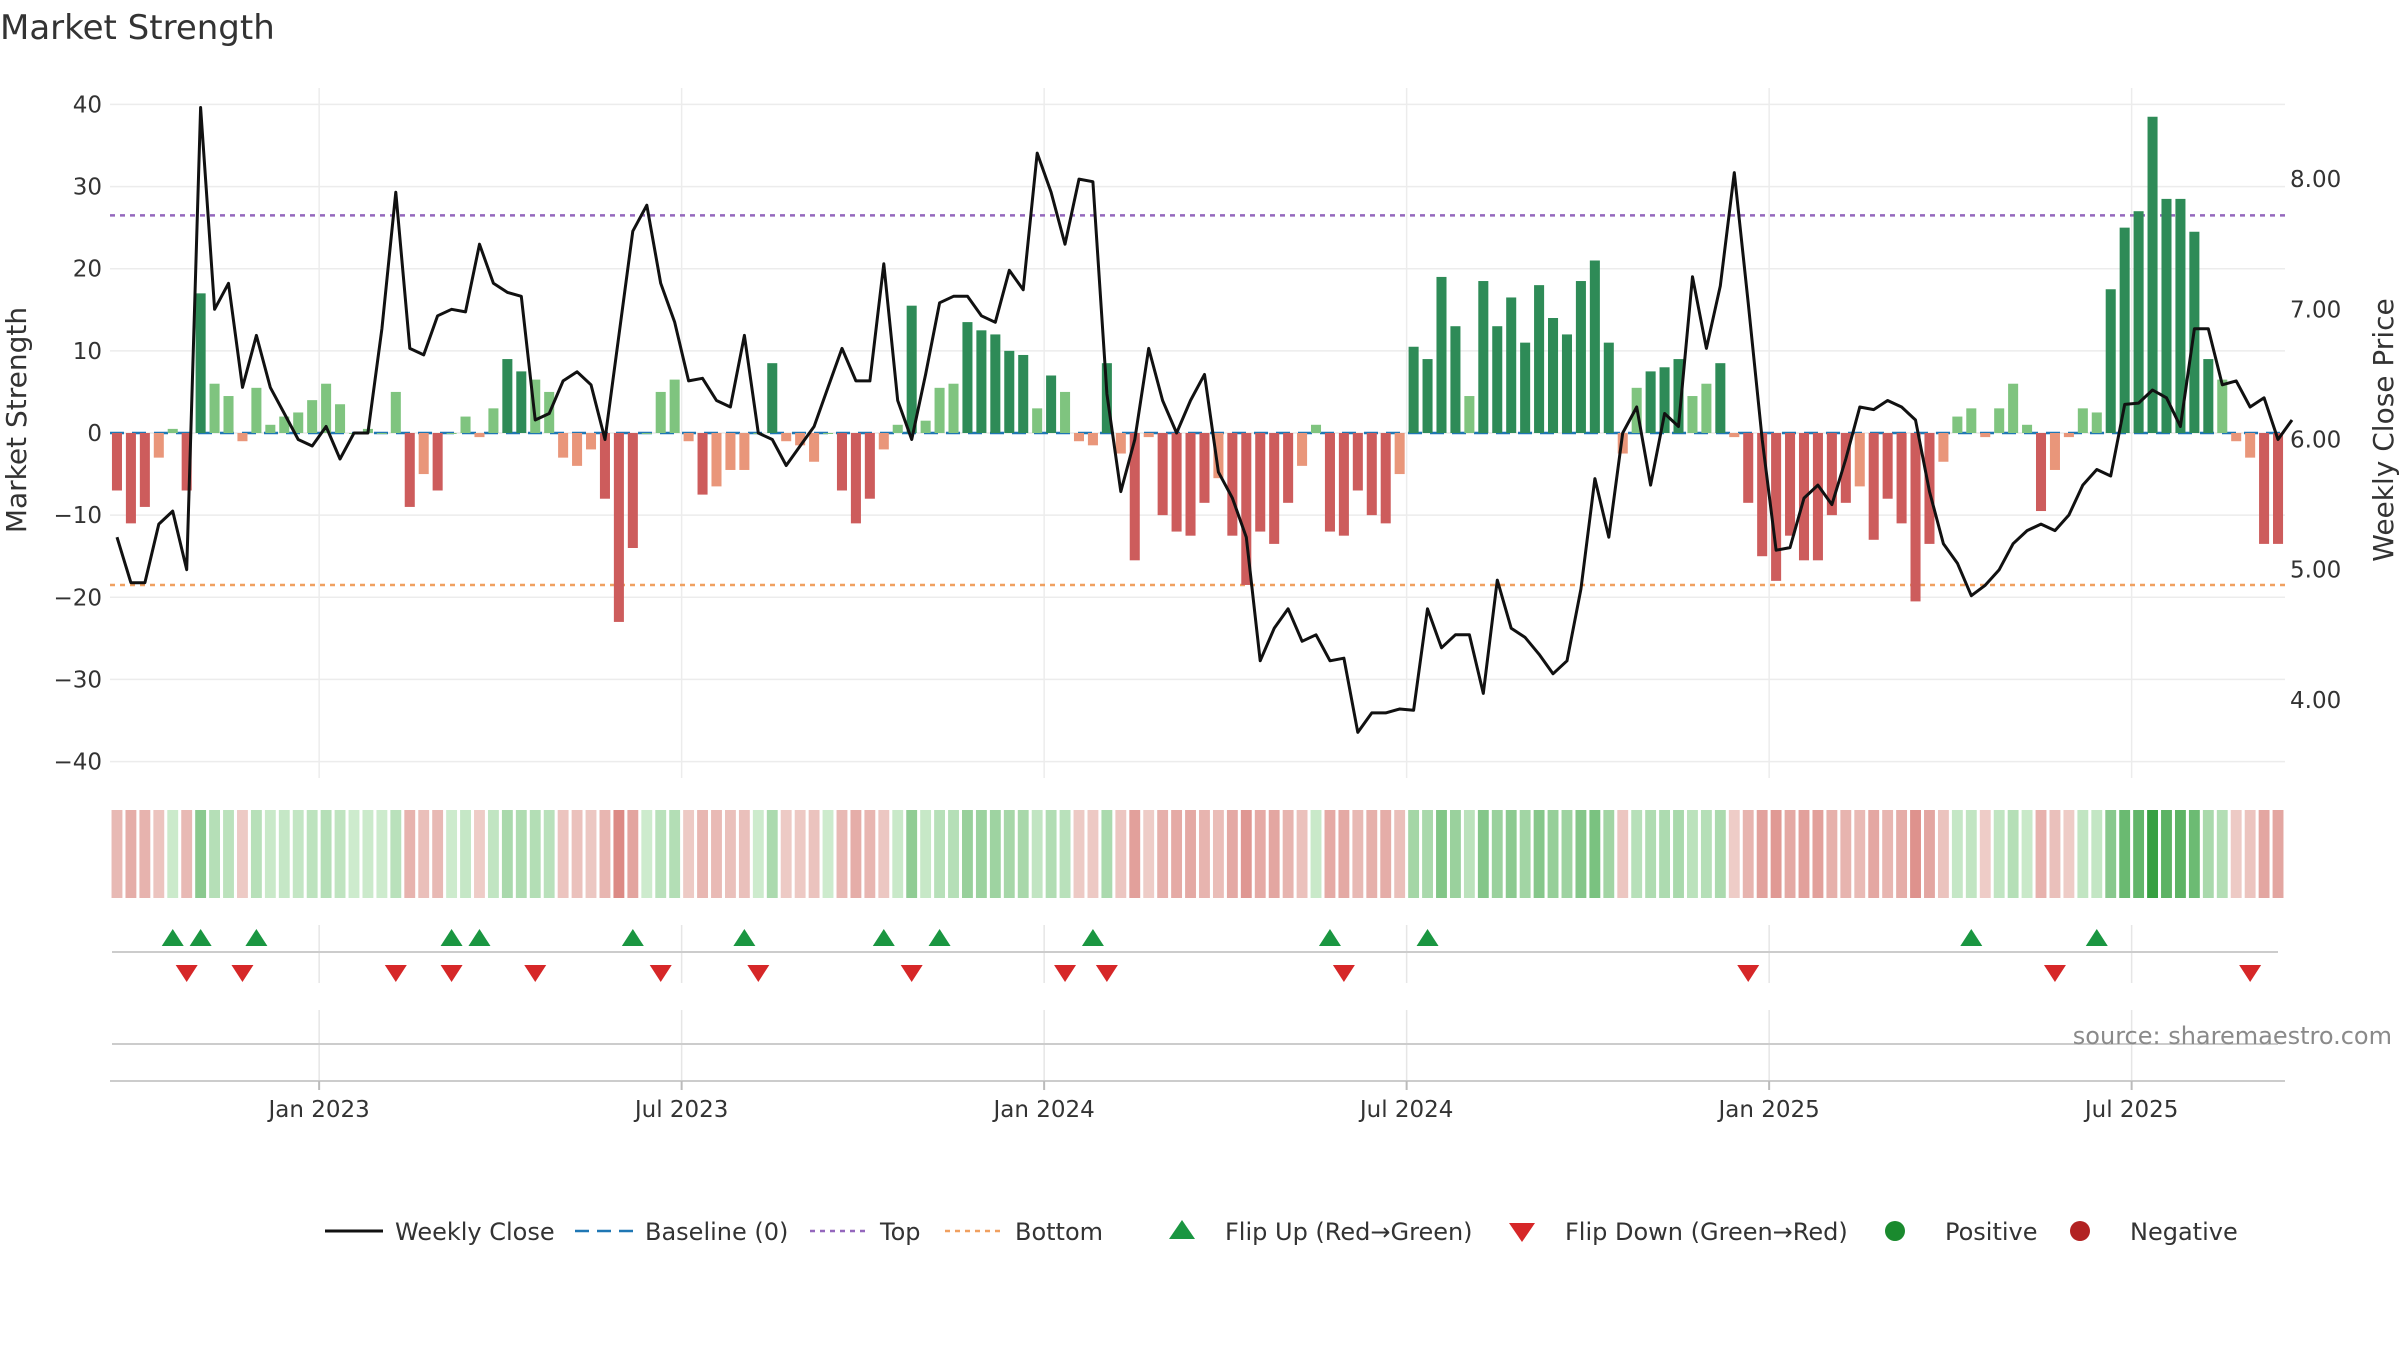 This screenshot has height=1350, width=2400. I want to click on legend-swatch, so click(1182, 1229).